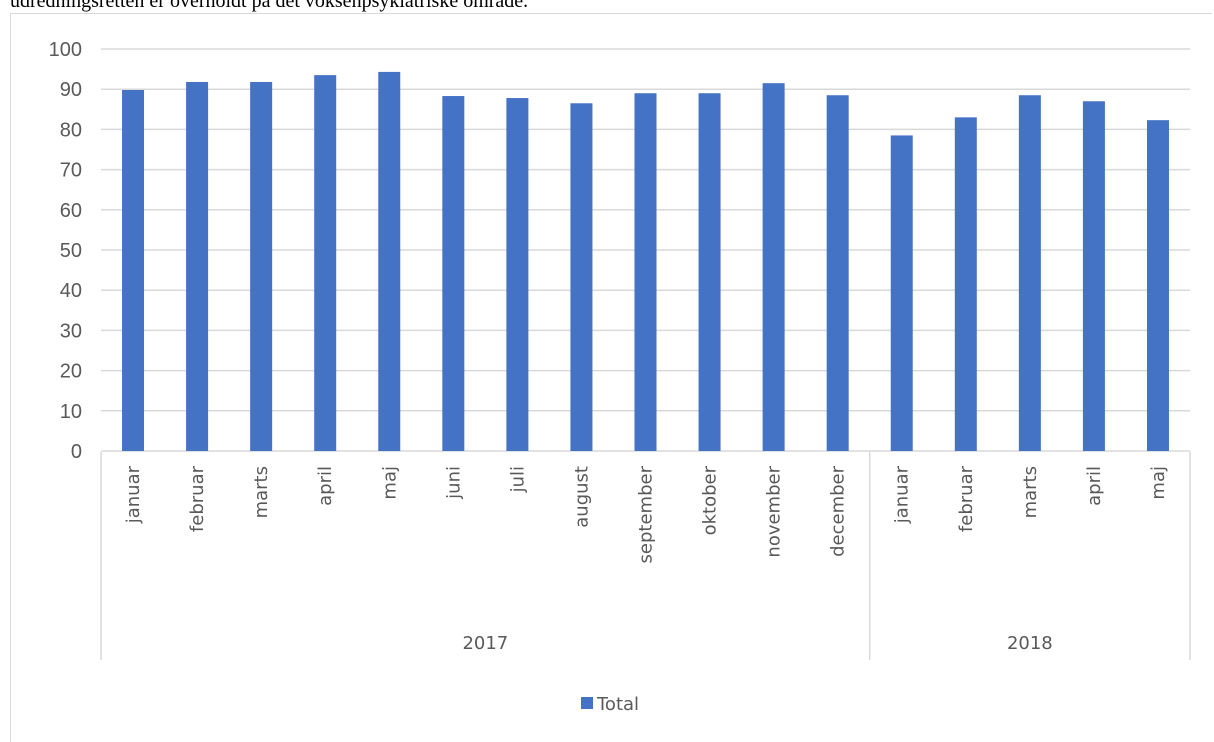 The height and width of the screenshot is (742, 1214). What do you see at coordinates (71, 412) in the screenshot?
I see `y-tick-label: 10` at bounding box center [71, 412].